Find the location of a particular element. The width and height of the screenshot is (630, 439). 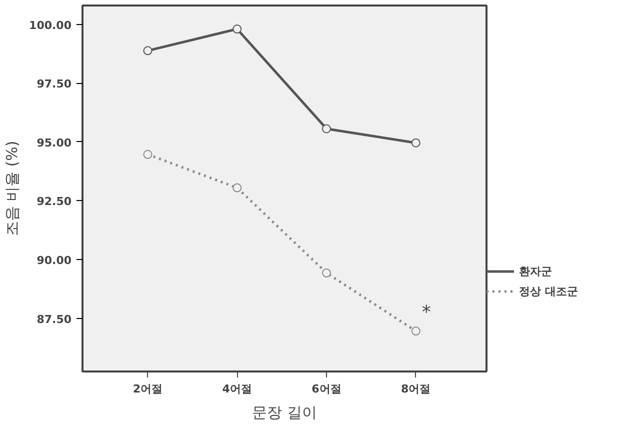

y-tick-label: 97.50 is located at coordinates (54, 84).